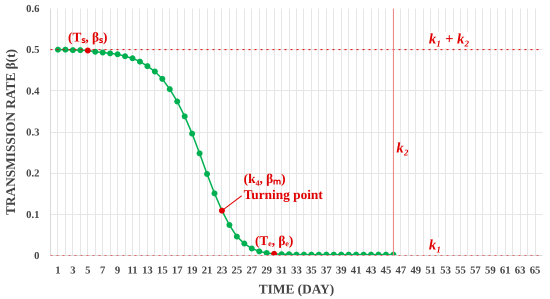 This screenshot has width=550, height=299. I want to click on x-tick-label: 59, so click(490, 271).